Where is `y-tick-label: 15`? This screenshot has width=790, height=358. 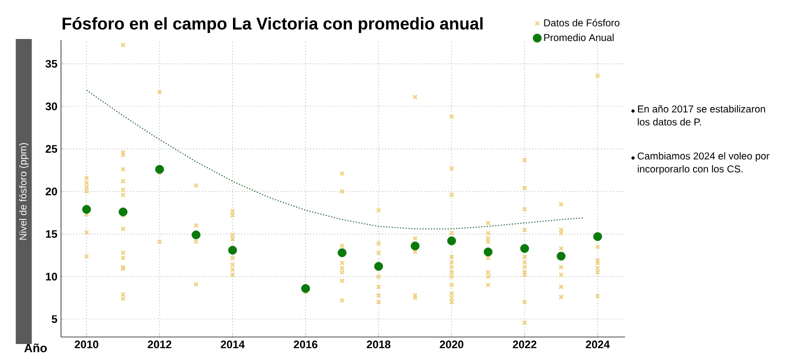
y-tick-label: 15 is located at coordinates (52, 234).